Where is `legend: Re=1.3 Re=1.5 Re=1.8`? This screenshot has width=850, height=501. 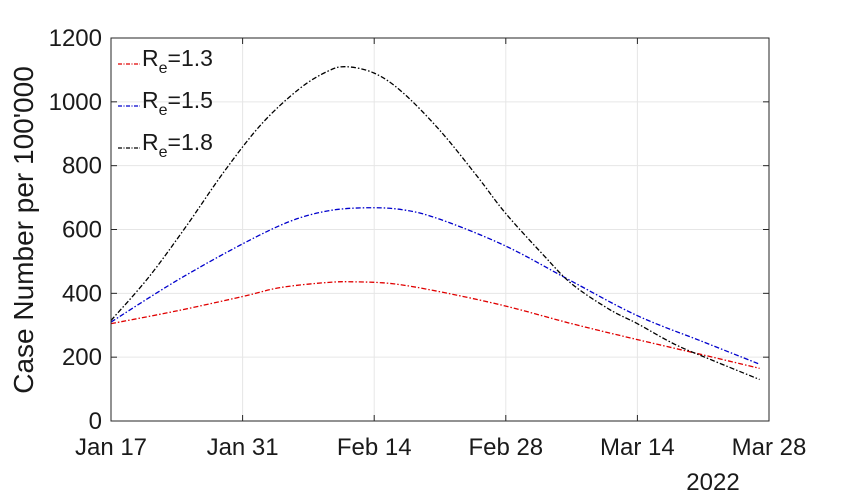 legend: Re=1.3 Re=1.5 Re=1.8 is located at coordinates (165, 103).